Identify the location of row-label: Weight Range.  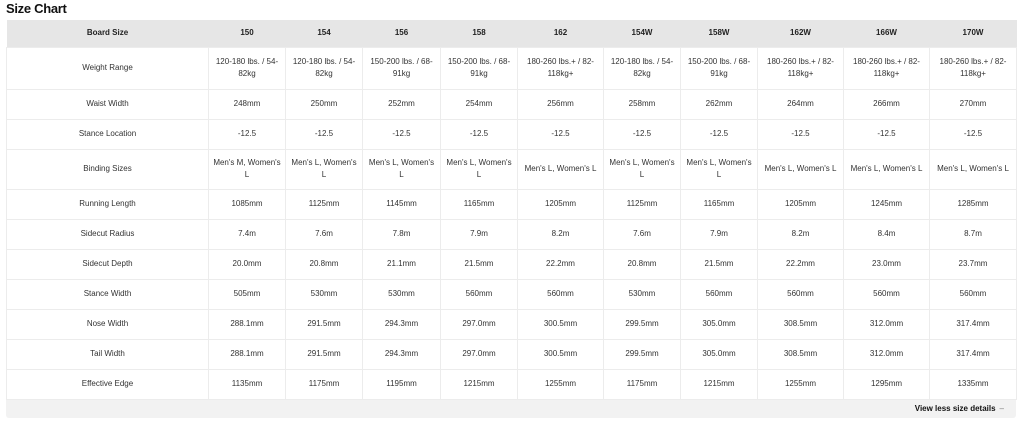
(107, 68).